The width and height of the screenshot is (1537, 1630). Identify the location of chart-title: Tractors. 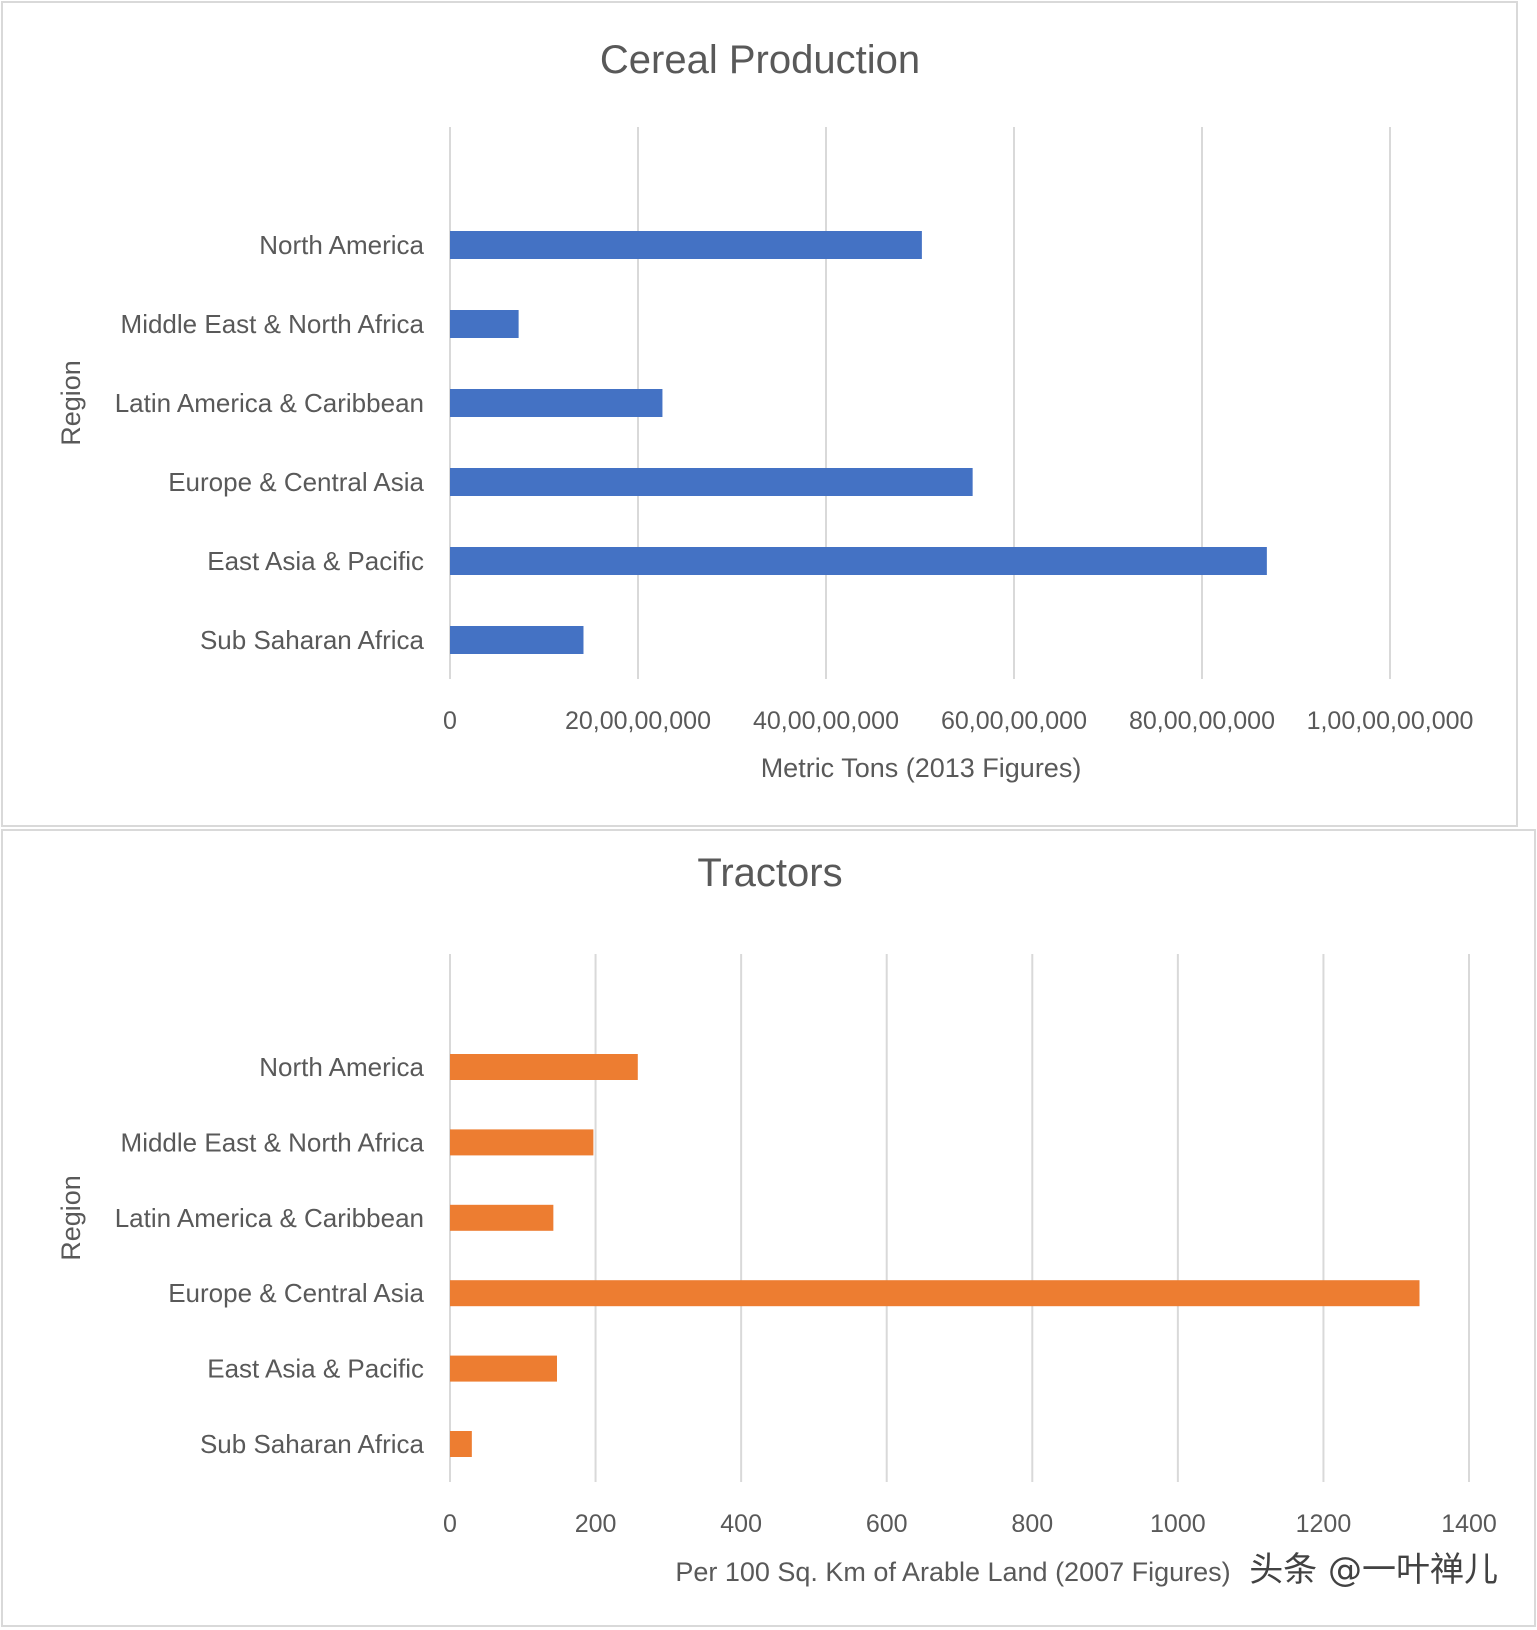
(769, 873).